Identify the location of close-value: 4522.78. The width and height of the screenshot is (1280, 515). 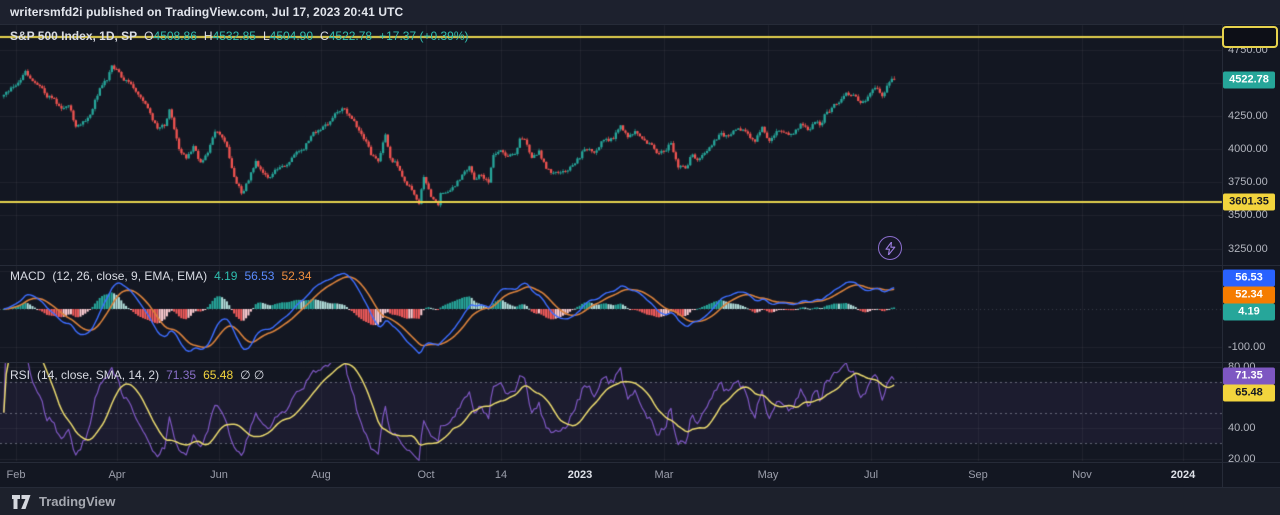
(350, 36).